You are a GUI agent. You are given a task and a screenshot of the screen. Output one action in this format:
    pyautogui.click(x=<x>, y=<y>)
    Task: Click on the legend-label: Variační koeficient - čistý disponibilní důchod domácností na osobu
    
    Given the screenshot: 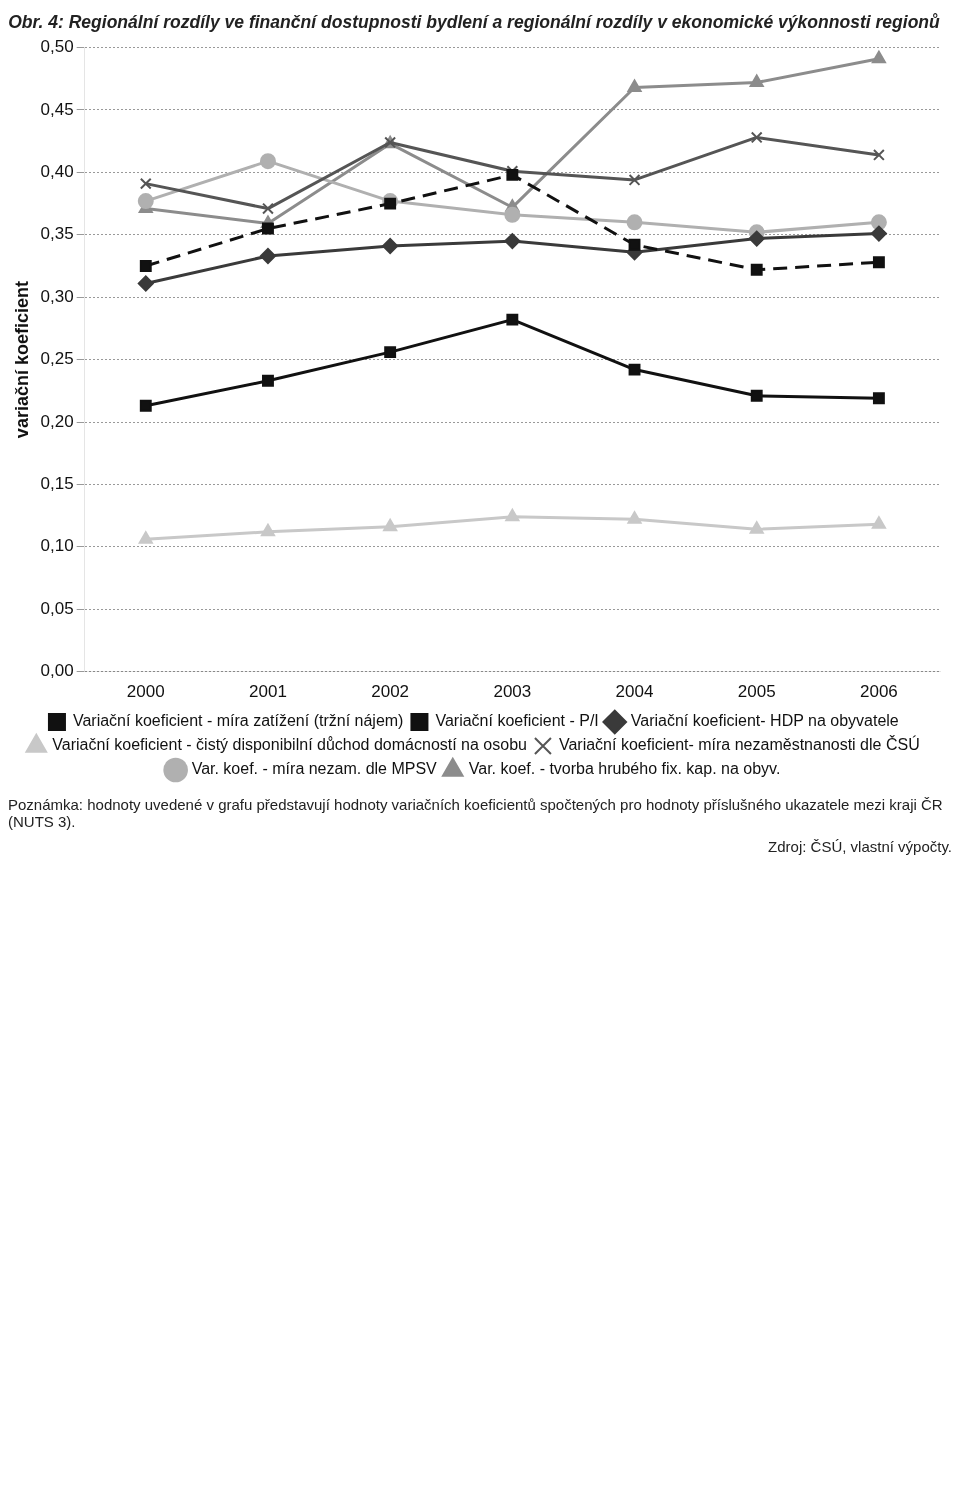 What is the action you would take?
    pyautogui.click(x=289, y=745)
    